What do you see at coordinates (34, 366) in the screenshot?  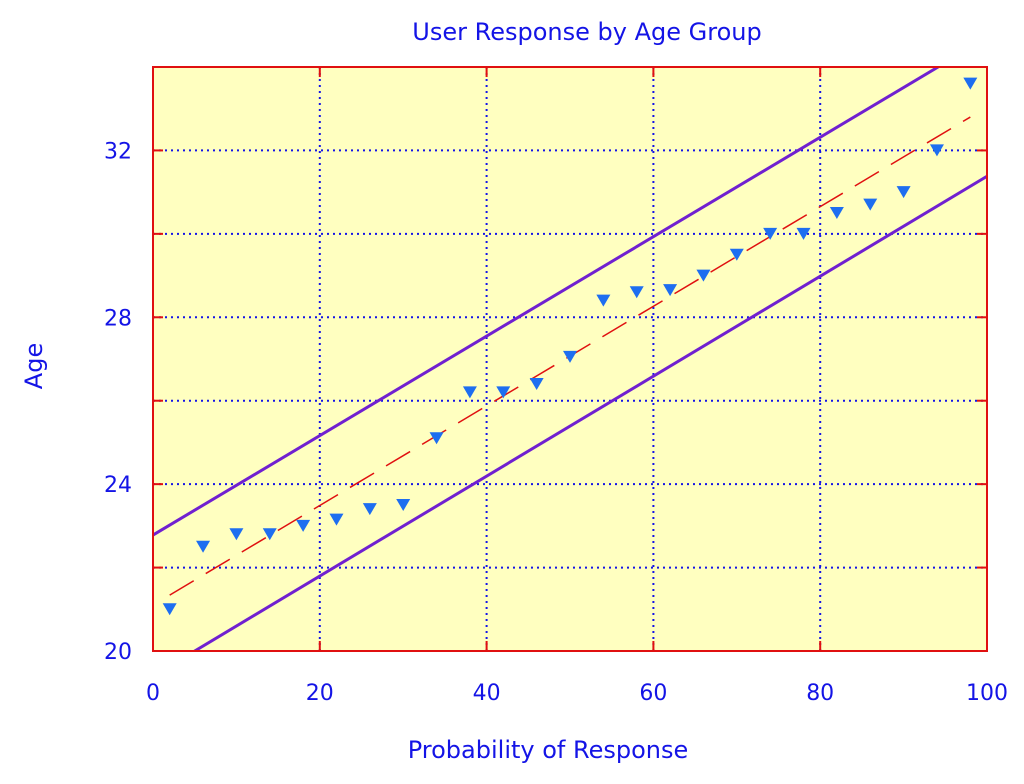 I see `y-axis-label: Age` at bounding box center [34, 366].